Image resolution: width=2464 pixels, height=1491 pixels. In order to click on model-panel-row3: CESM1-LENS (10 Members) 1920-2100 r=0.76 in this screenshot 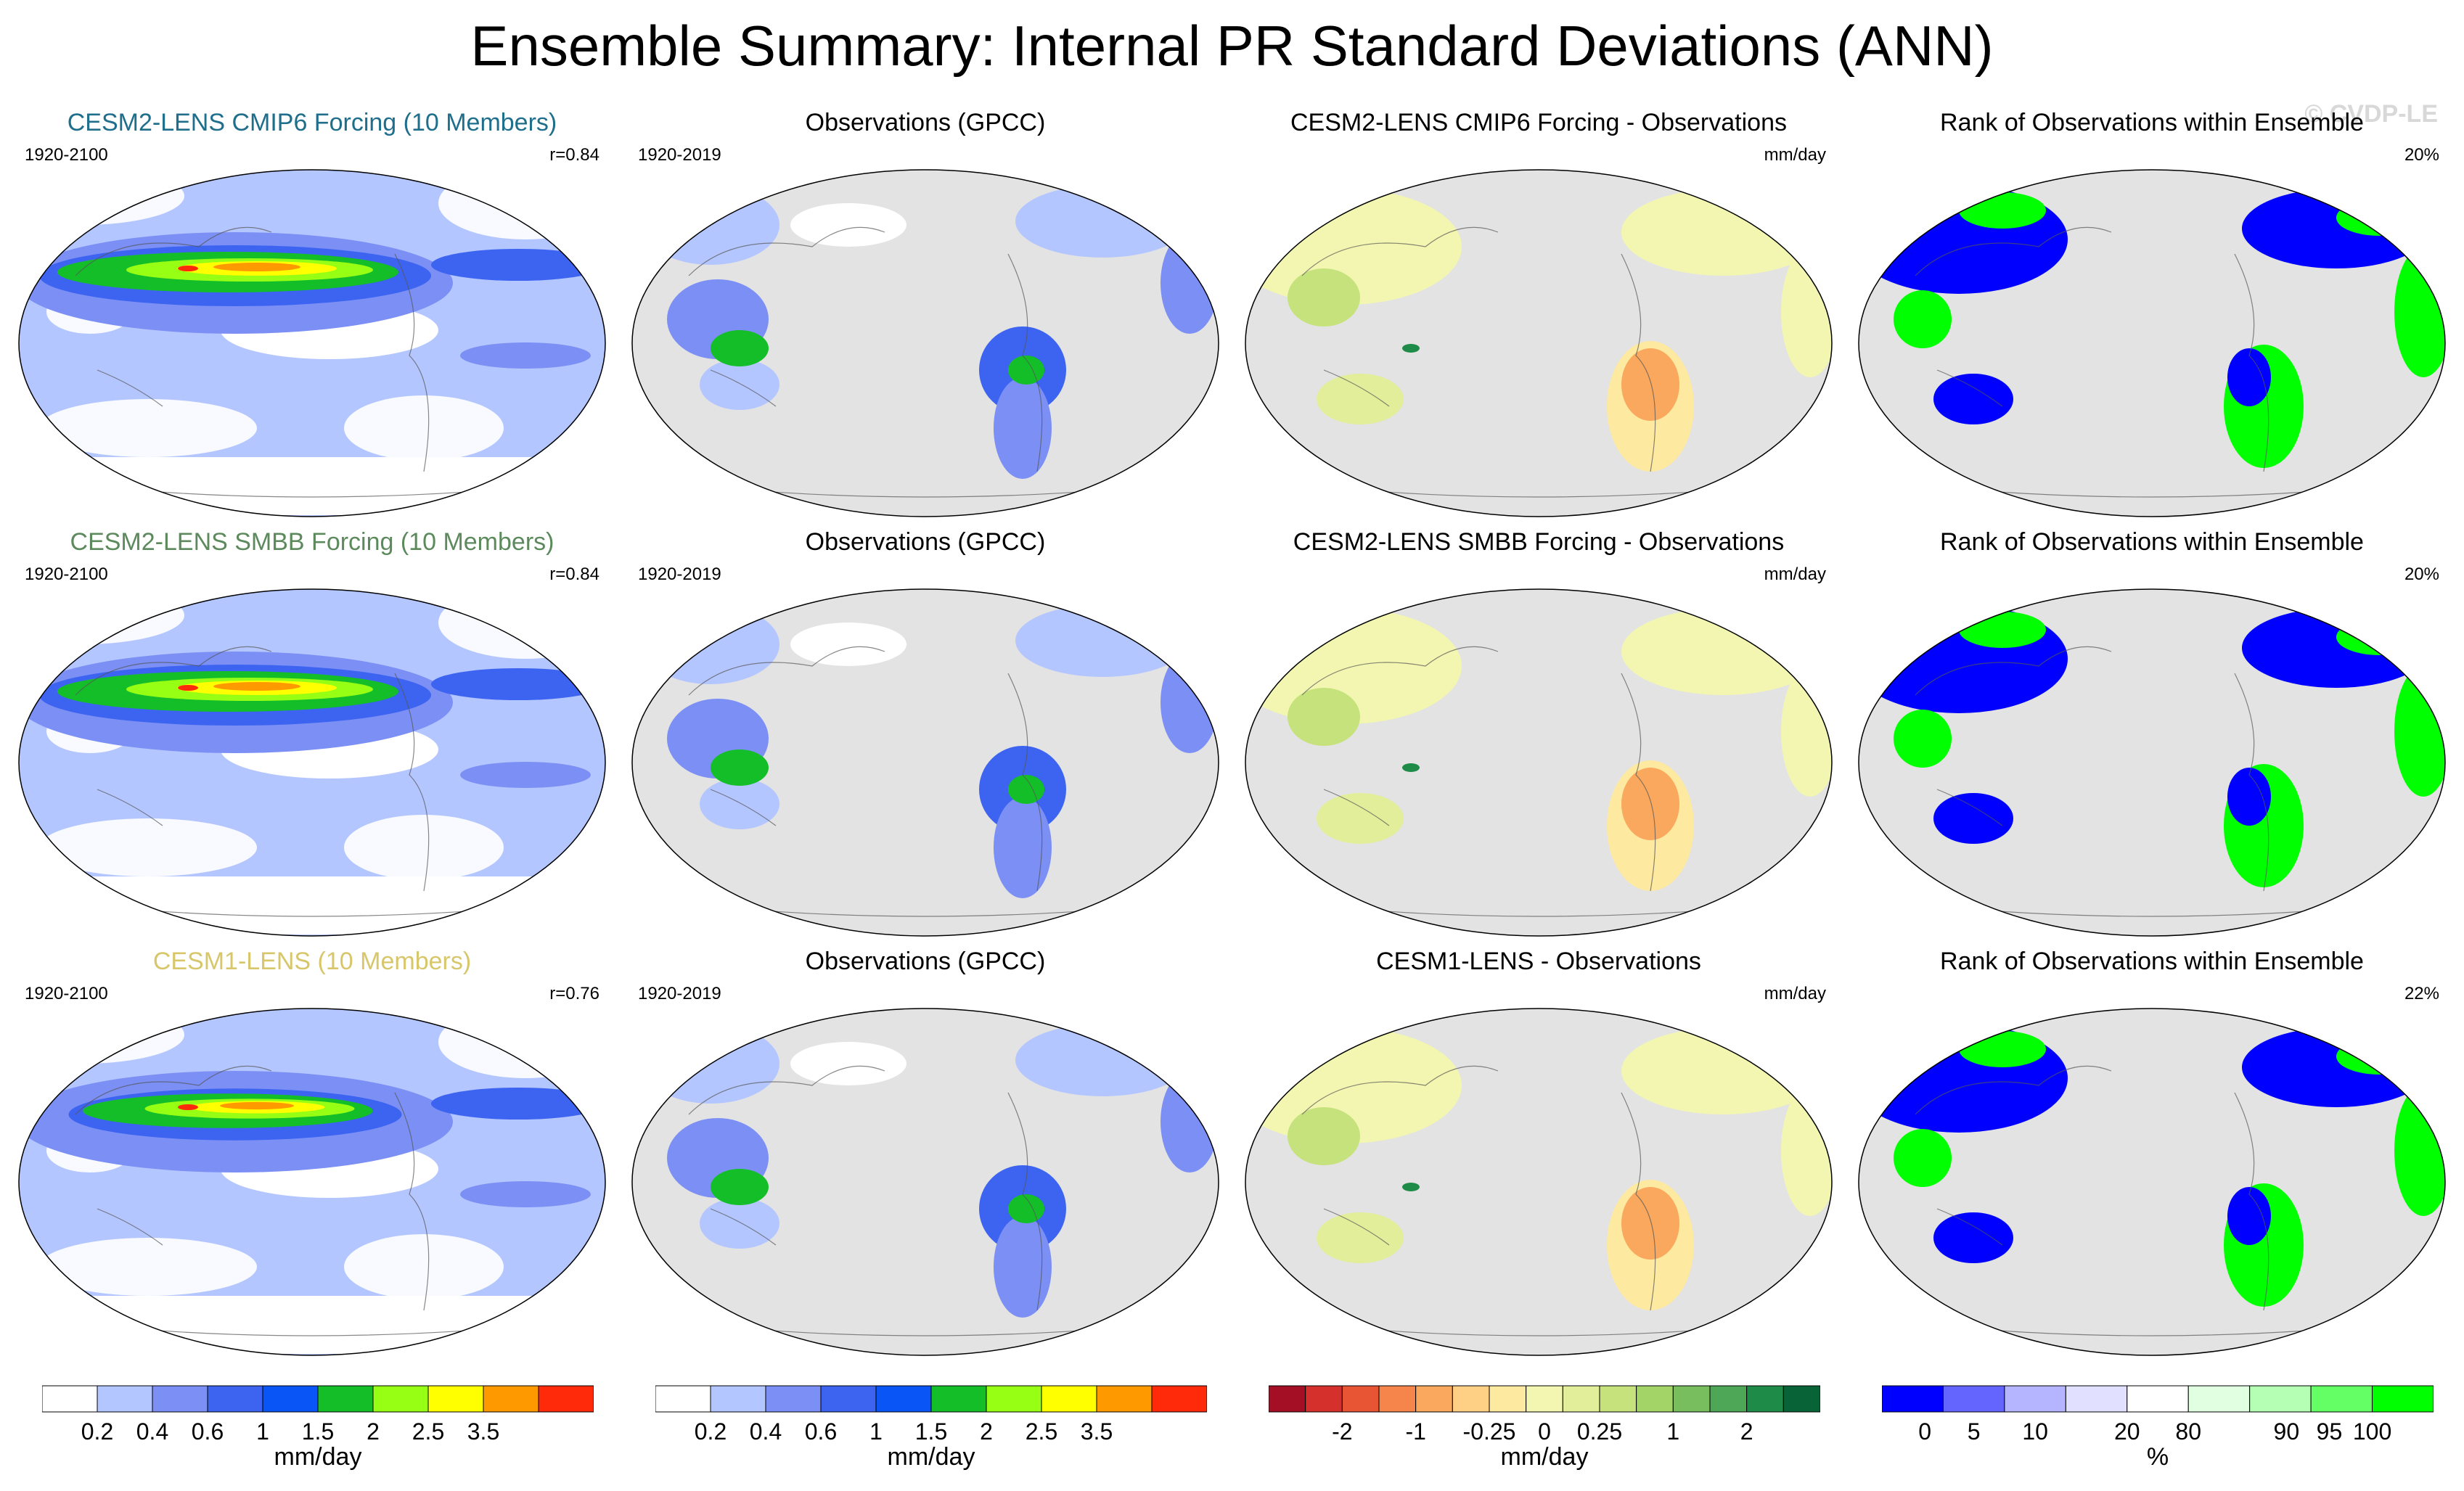, I will do `click(312, 1162)`.